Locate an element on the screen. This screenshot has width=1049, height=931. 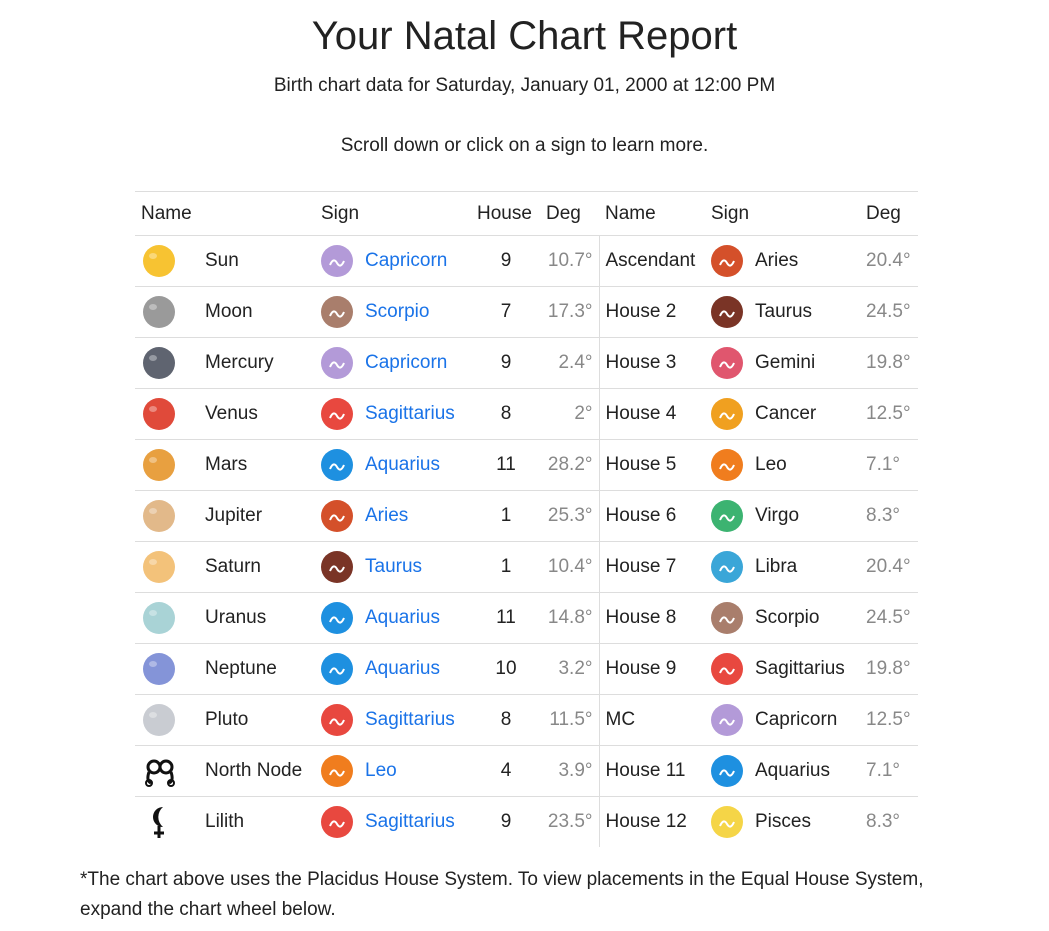
table-row: Pluto Sagittarius 8 11.5° MC Capricorn 12.5° is located at coordinates (526, 720).